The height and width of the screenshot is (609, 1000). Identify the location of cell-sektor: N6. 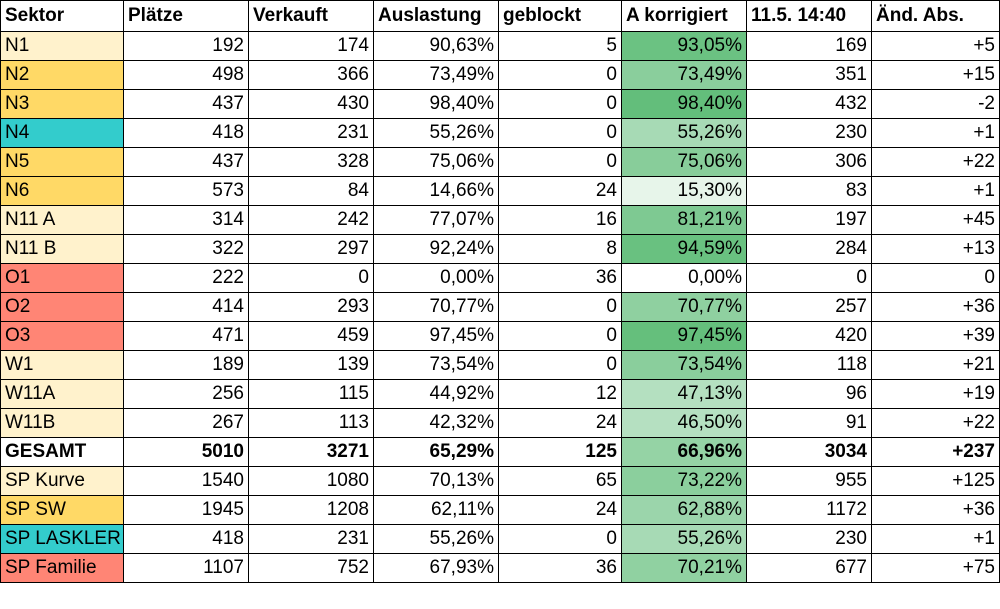
(62, 191).